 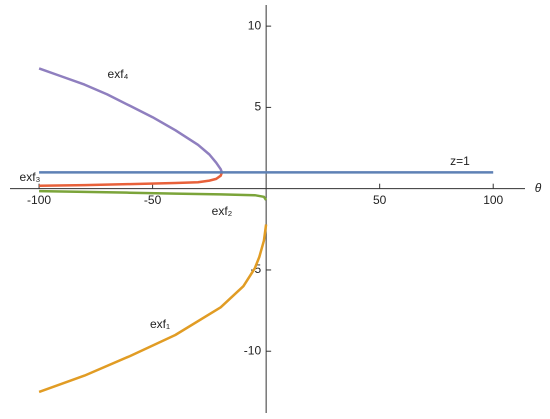 I want to click on series-label: exf₁, so click(x=160, y=324).